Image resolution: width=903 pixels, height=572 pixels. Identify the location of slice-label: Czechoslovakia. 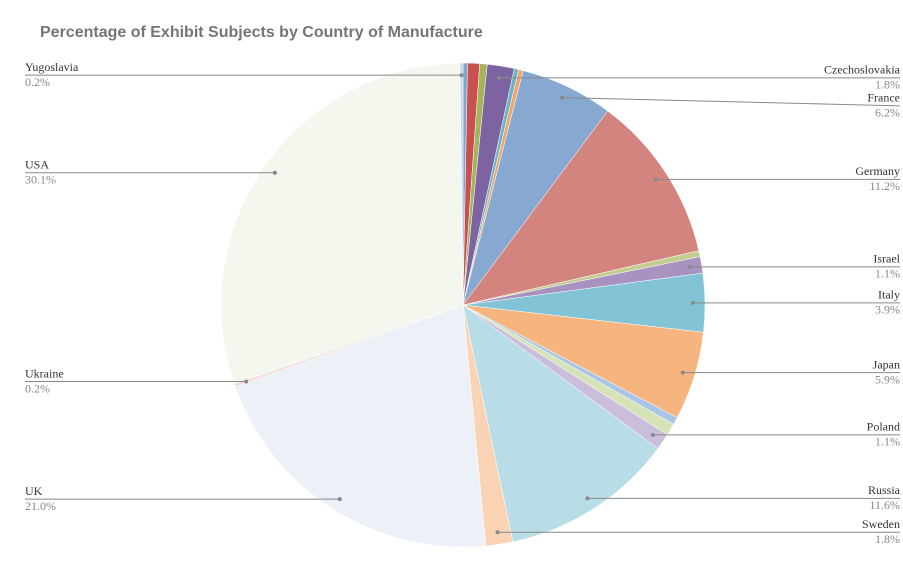
(862, 70).